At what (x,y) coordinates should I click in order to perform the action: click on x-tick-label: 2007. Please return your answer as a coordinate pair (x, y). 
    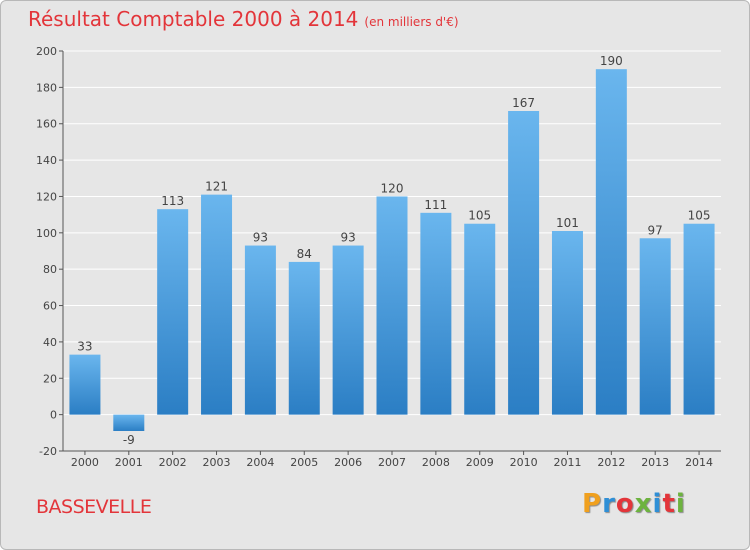
    Looking at the image, I should click on (392, 462).